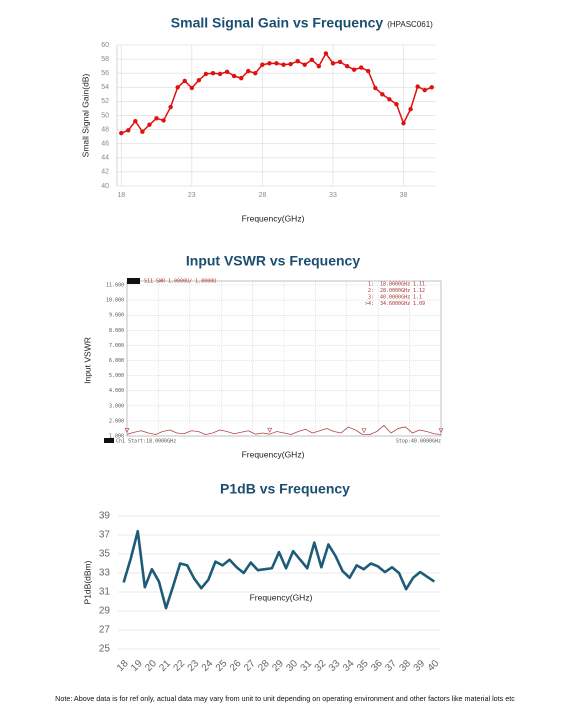 The height and width of the screenshot is (712, 570). I want to click on y-tick-label: 33, so click(105, 573).